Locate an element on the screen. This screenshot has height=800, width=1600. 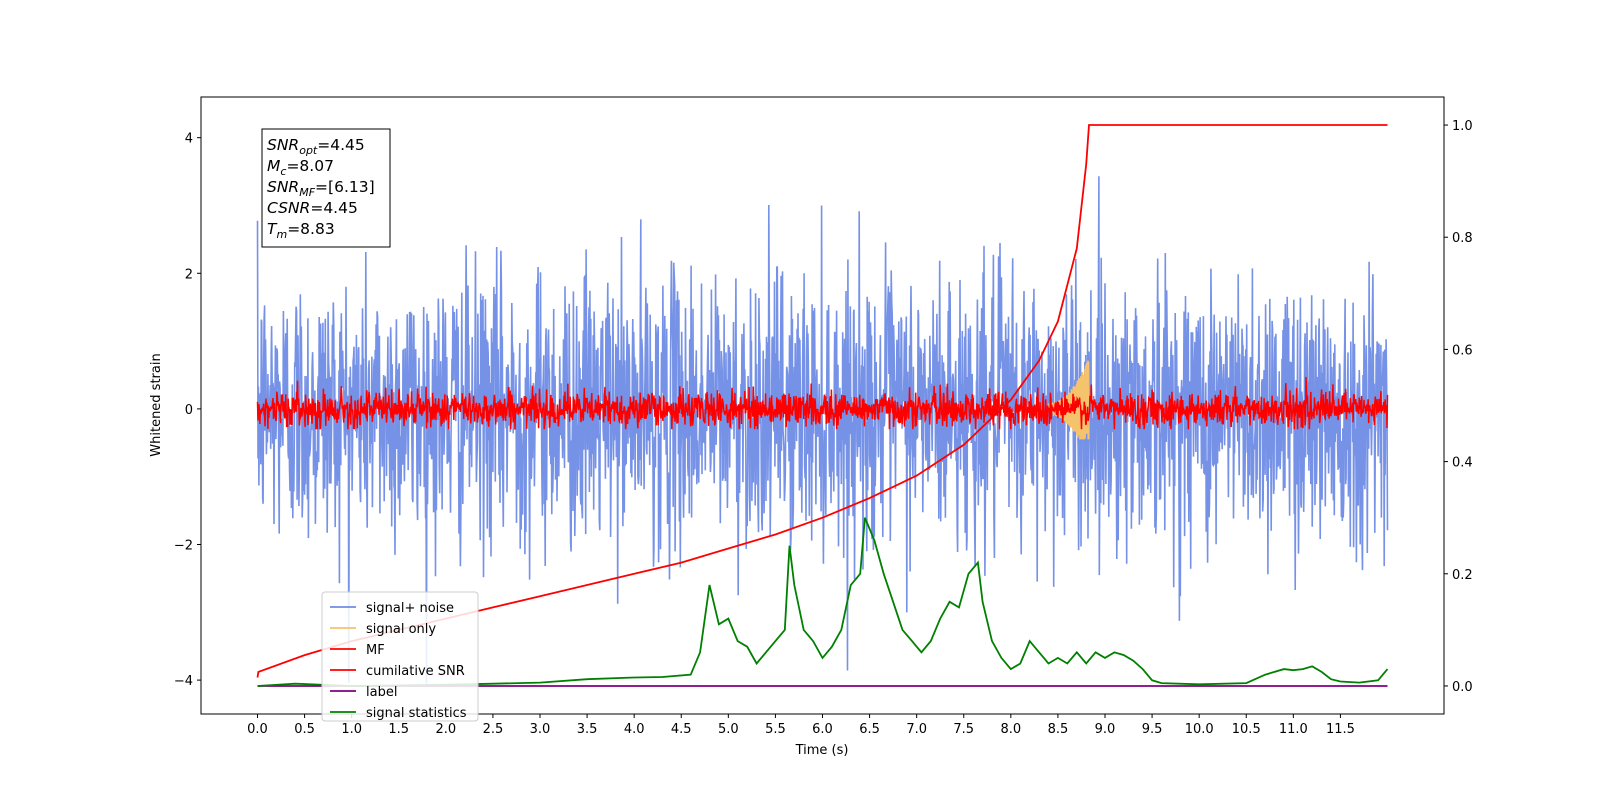
x-tick-label: 4.0 is located at coordinates (634, 729).